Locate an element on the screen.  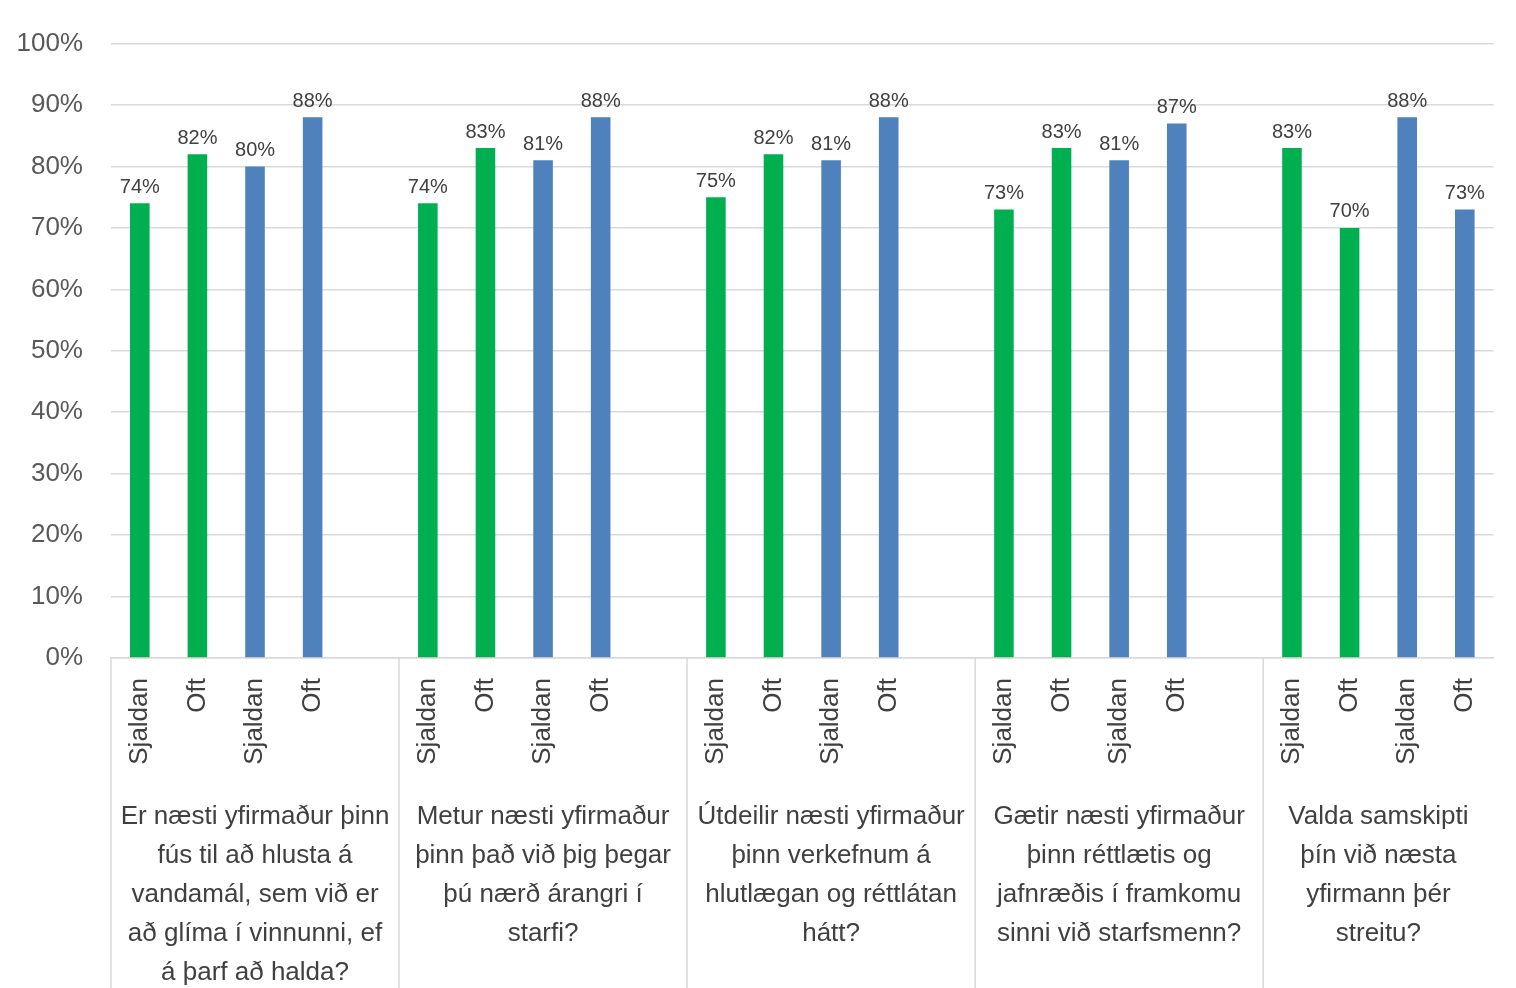
y-tick-label: 50% is located at coordinates (56, 348).